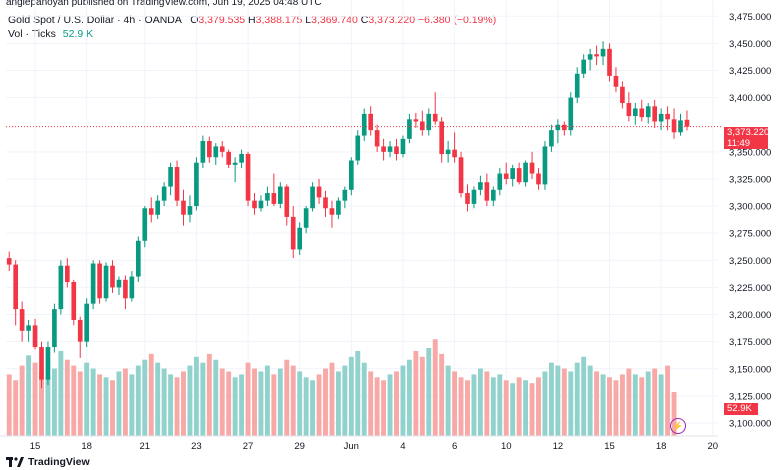 Image resolution: width=780 pixels, height=470 pixels. What do you see at coordinates (279, 20) in the screenshot?
I see `high-value: 3,388.175` at bounding box center [279, 20].